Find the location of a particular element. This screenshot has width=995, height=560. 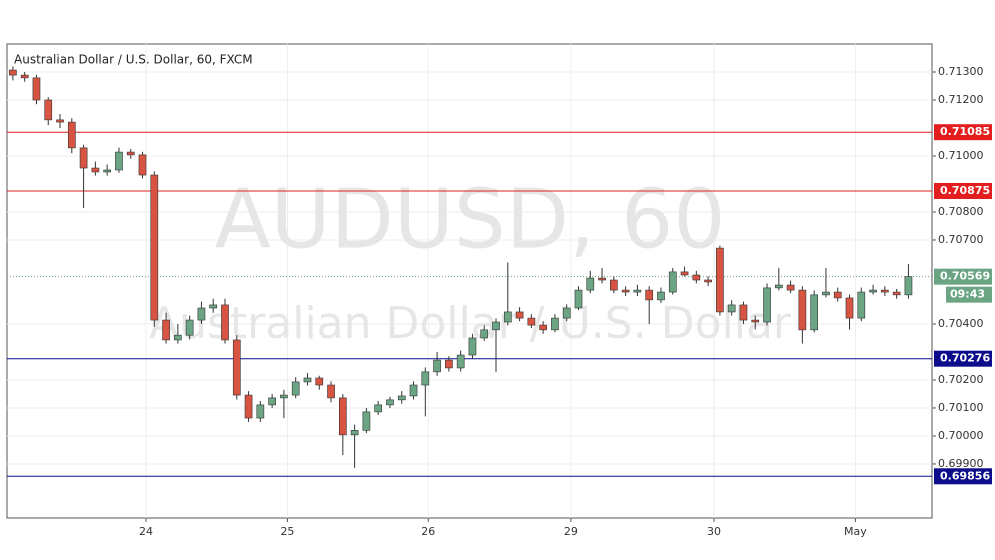

level-label: 0.70875 is located at coordinates (965, 190).